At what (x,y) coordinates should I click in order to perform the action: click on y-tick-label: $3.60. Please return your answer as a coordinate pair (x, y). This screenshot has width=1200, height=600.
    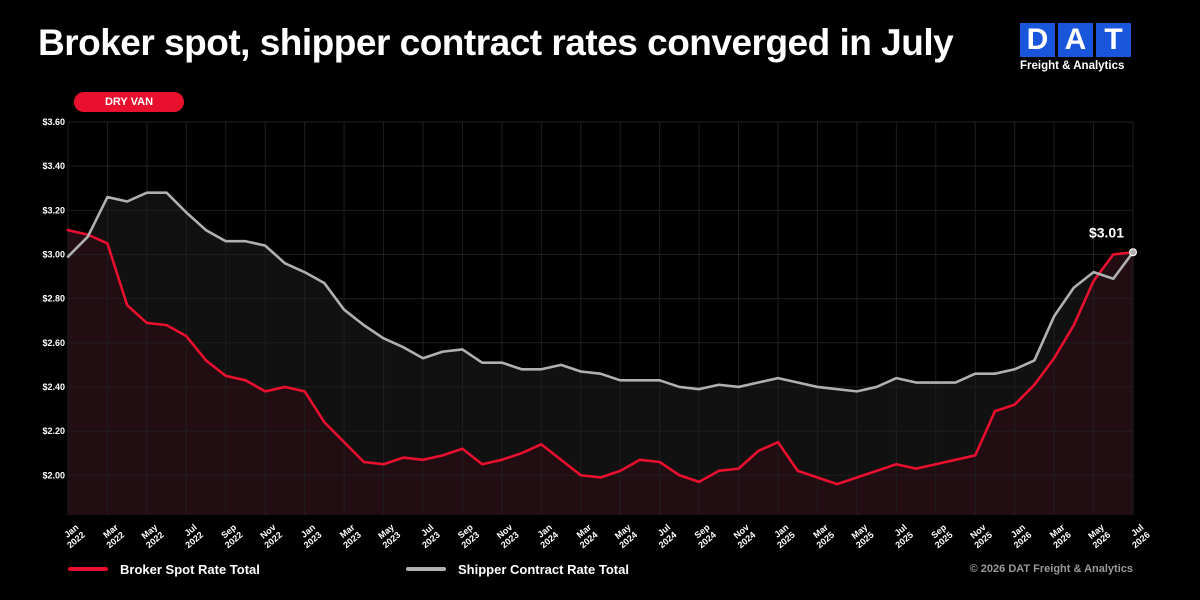
    Looking at the image, I should click on (53, 122).